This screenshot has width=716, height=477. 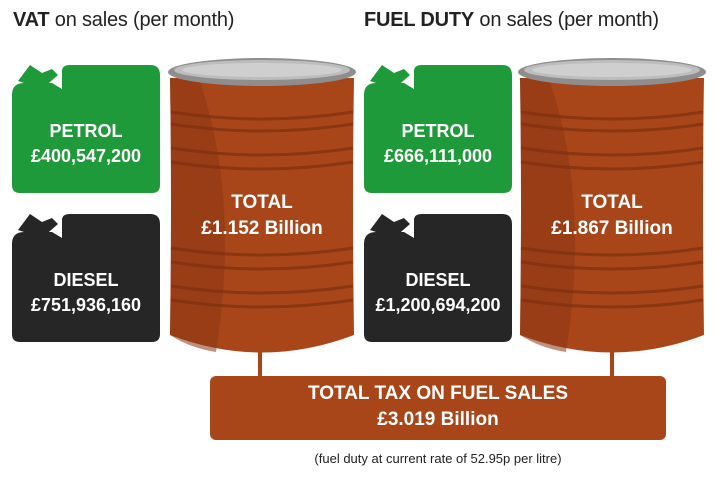 I want to click on fuel-petrol-title: PETROL, so click(x=438, y=131).